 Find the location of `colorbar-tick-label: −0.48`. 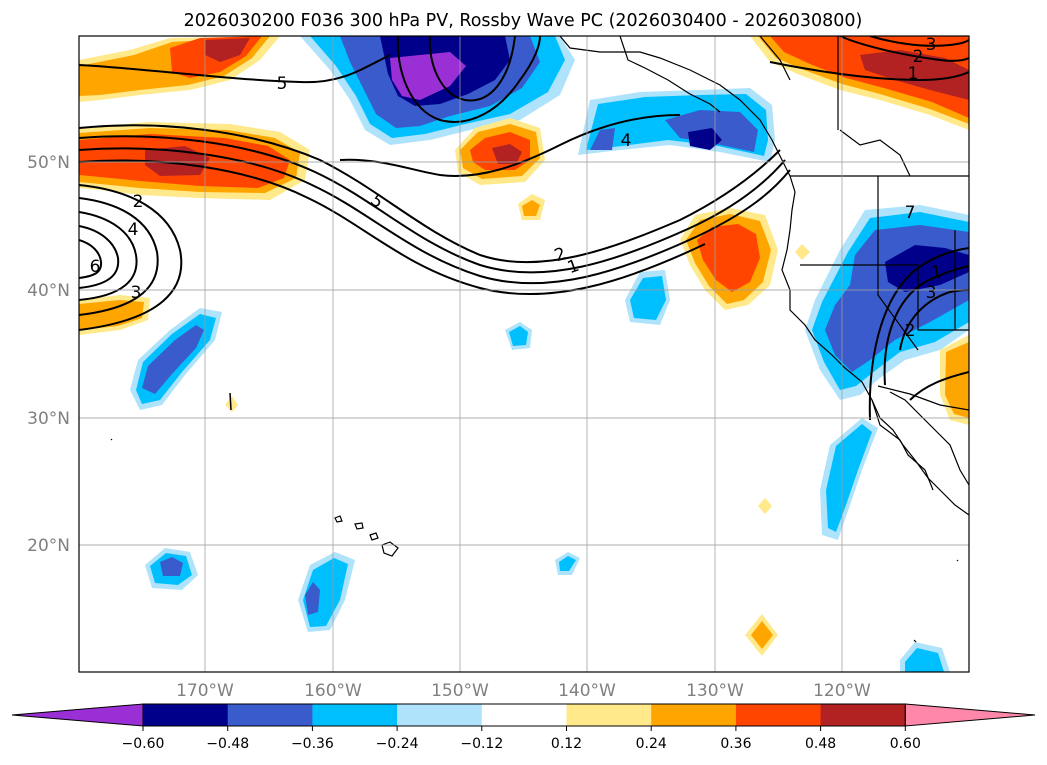

colorbar-tick-label: −0.48 is located at coordinates (227, 744).